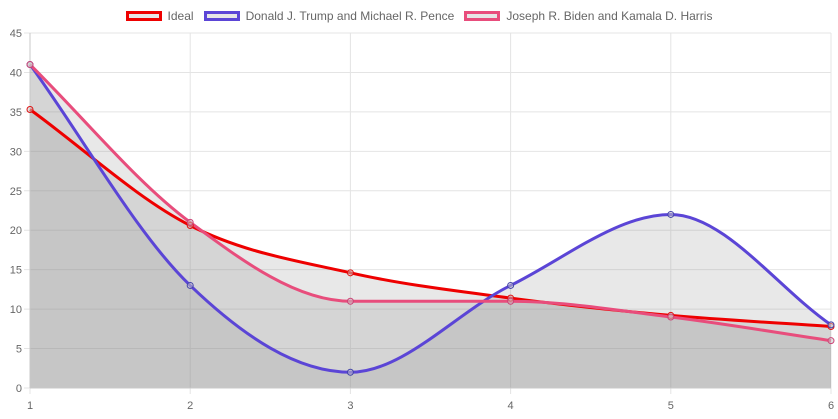 This screenshot has height=419, width=838. What do you see at coordinates (30, 406) in the screenshot?
I see `x-tick-label: 1` at bounding box center [30, 406].